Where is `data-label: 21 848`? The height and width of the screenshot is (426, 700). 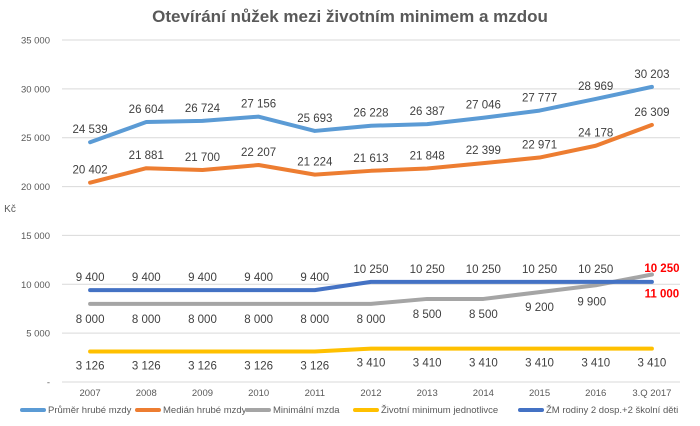 data-label: 21 848 is located at coordinates (427, 157).